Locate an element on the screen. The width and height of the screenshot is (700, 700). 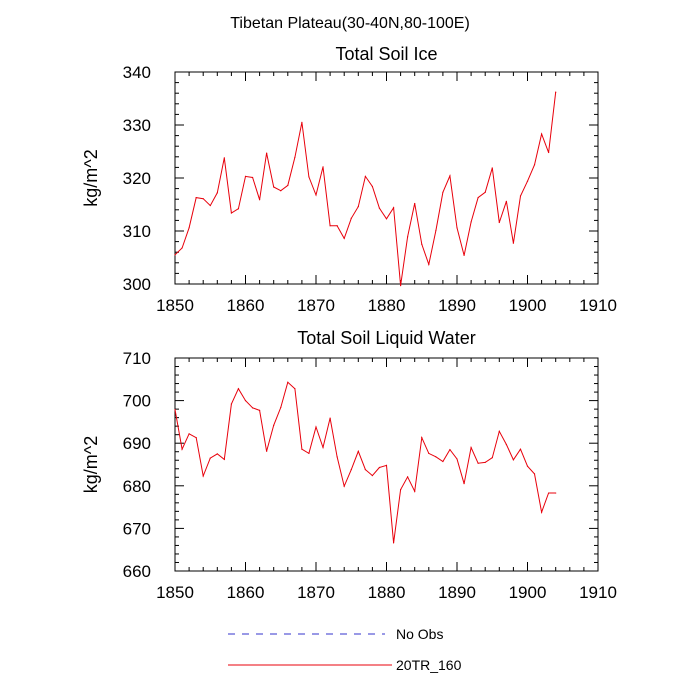
legend-label-20tr-160: 20TR_160 is located at coordinates (429, 665).